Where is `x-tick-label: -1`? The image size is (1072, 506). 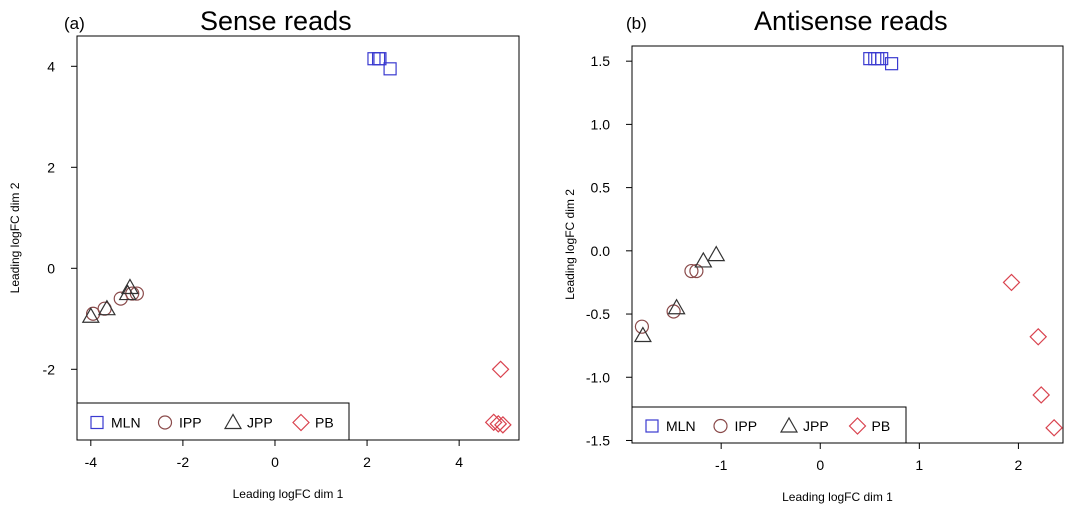
x-tick-label: -1 is located at coordinates (721, 465).